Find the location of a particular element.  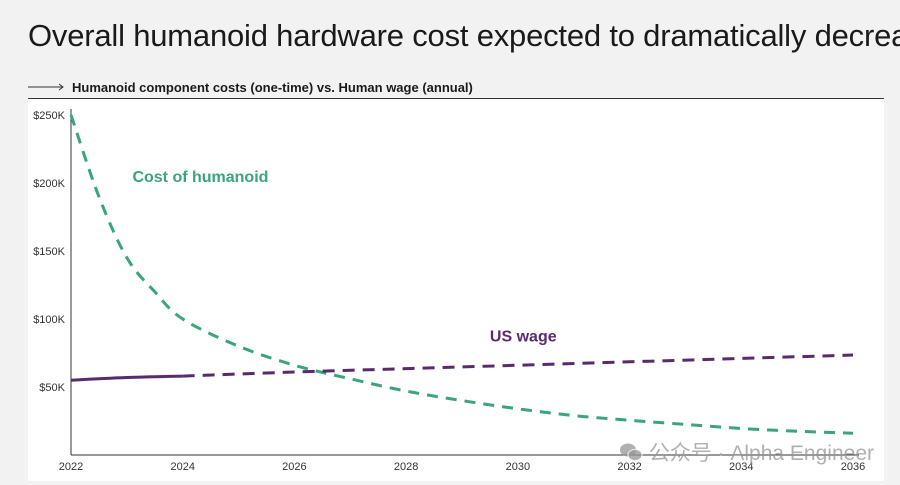

arrow-right-icon is located at coordinates (46, 87).